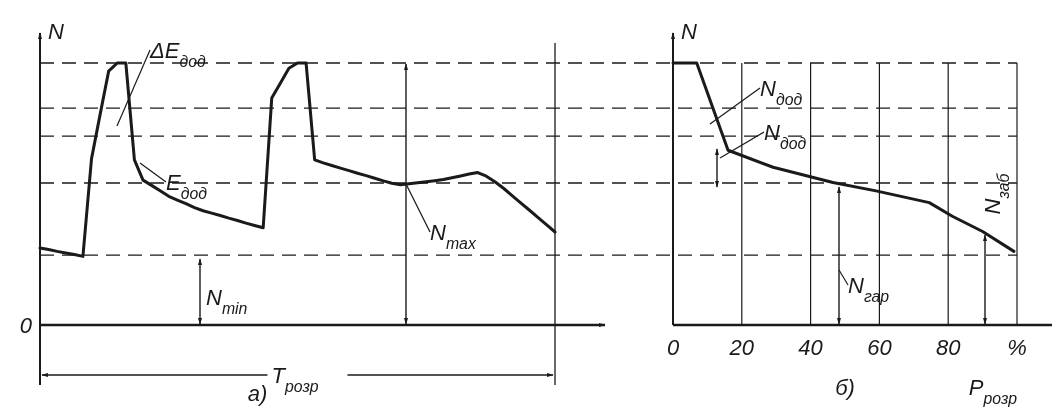 The width and height of the screenshot is (1060, 412). I want to click on x-tick-label: %, so click(1017, 347).